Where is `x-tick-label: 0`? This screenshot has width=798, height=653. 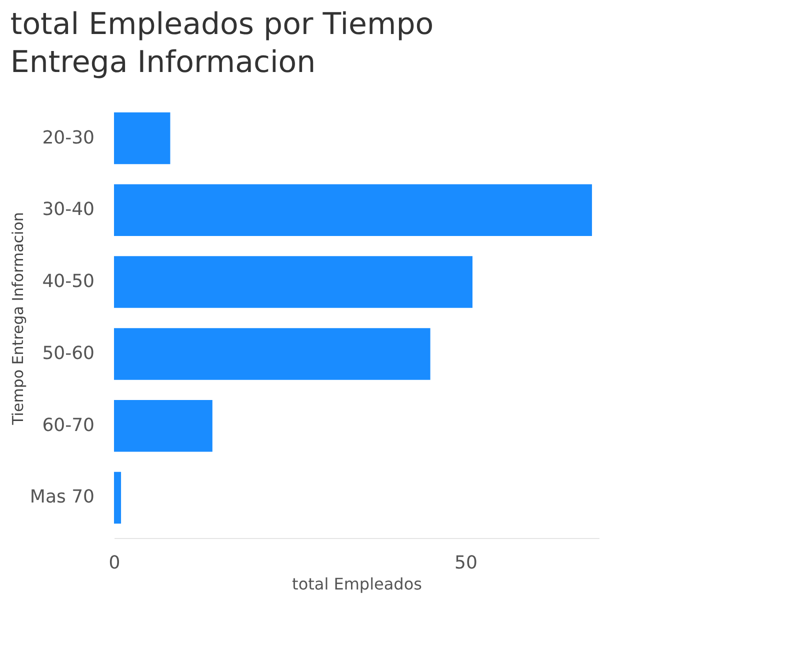
x-tick-label: 0 is located at coordinates (114, 563).